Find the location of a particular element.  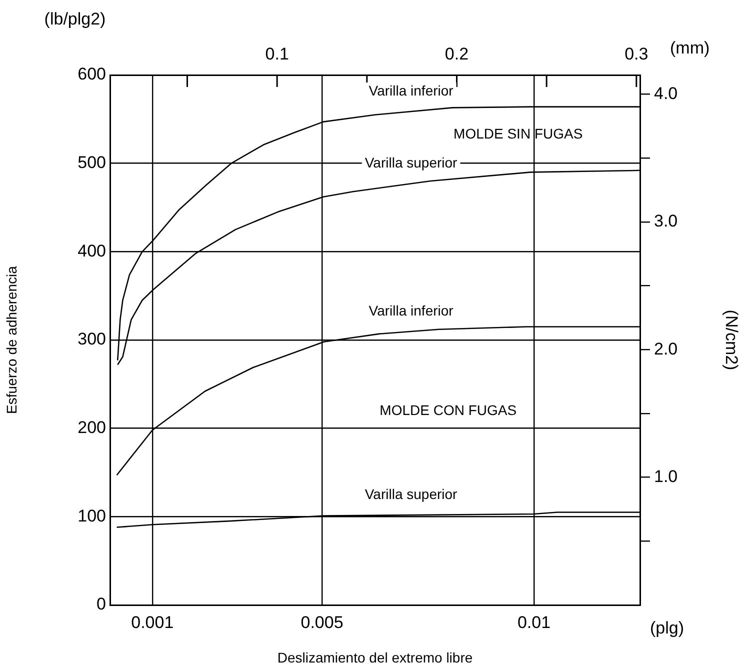

y2-tick-label: 4.0 is located at coordinates (666, 93).